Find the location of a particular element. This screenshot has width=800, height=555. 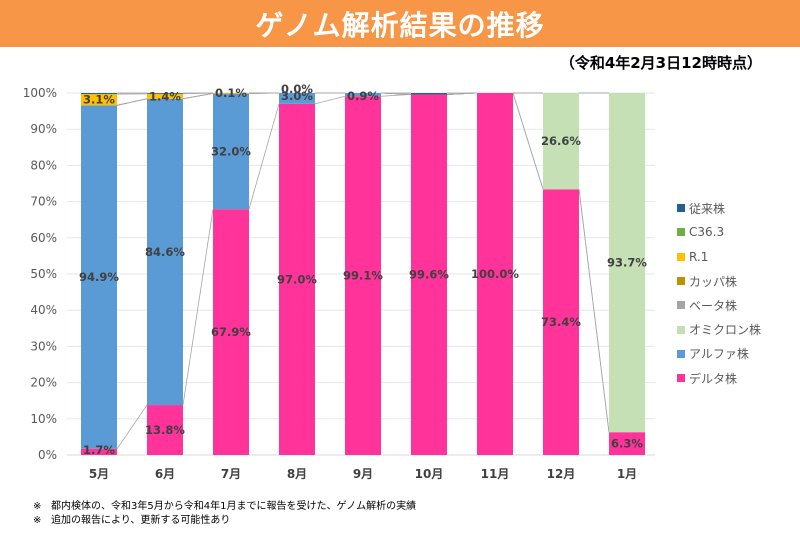

legend-label: カッパ株 is located at coordinates (713, 281).